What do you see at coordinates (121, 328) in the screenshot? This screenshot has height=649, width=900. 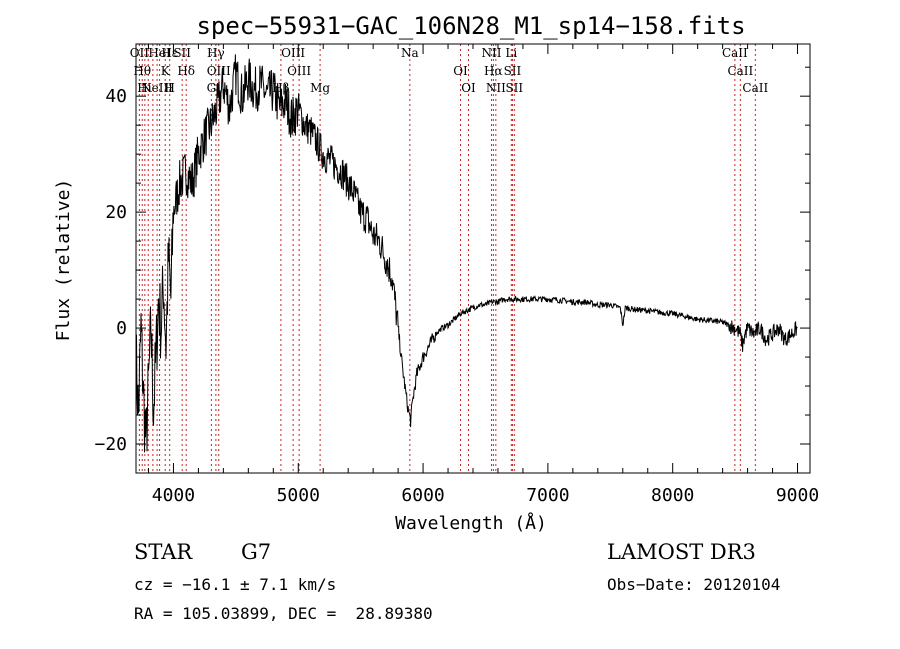 I see `y-tick-label: 0` at bounding box center [121, 328].